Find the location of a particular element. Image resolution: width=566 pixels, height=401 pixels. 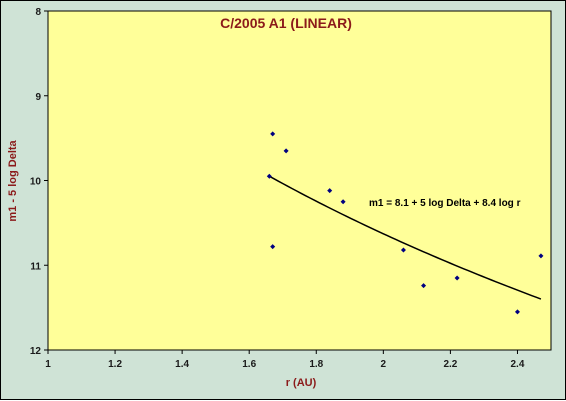

x-tick-label: 1.8 is located at coordinates (316, 364).